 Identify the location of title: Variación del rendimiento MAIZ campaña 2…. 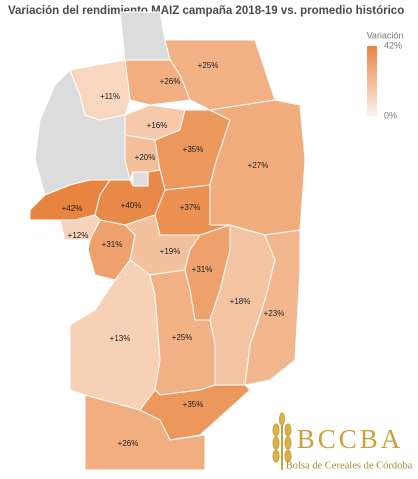
(206, 11).